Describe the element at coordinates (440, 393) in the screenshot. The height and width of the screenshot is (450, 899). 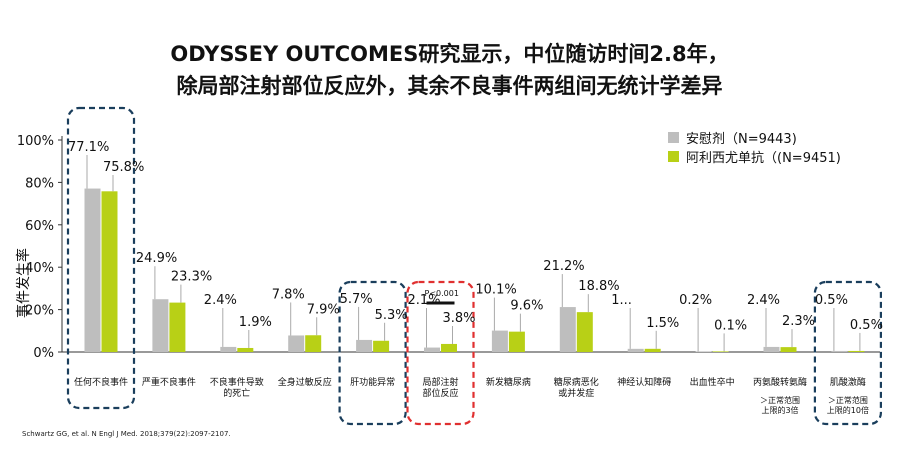
I see `x-category-label: 部位反应` at that location.